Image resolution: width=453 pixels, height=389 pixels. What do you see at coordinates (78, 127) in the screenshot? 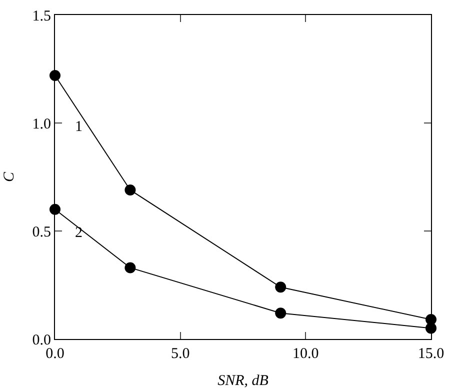
I see `series-label: 1` at bounding box center [78, 127].